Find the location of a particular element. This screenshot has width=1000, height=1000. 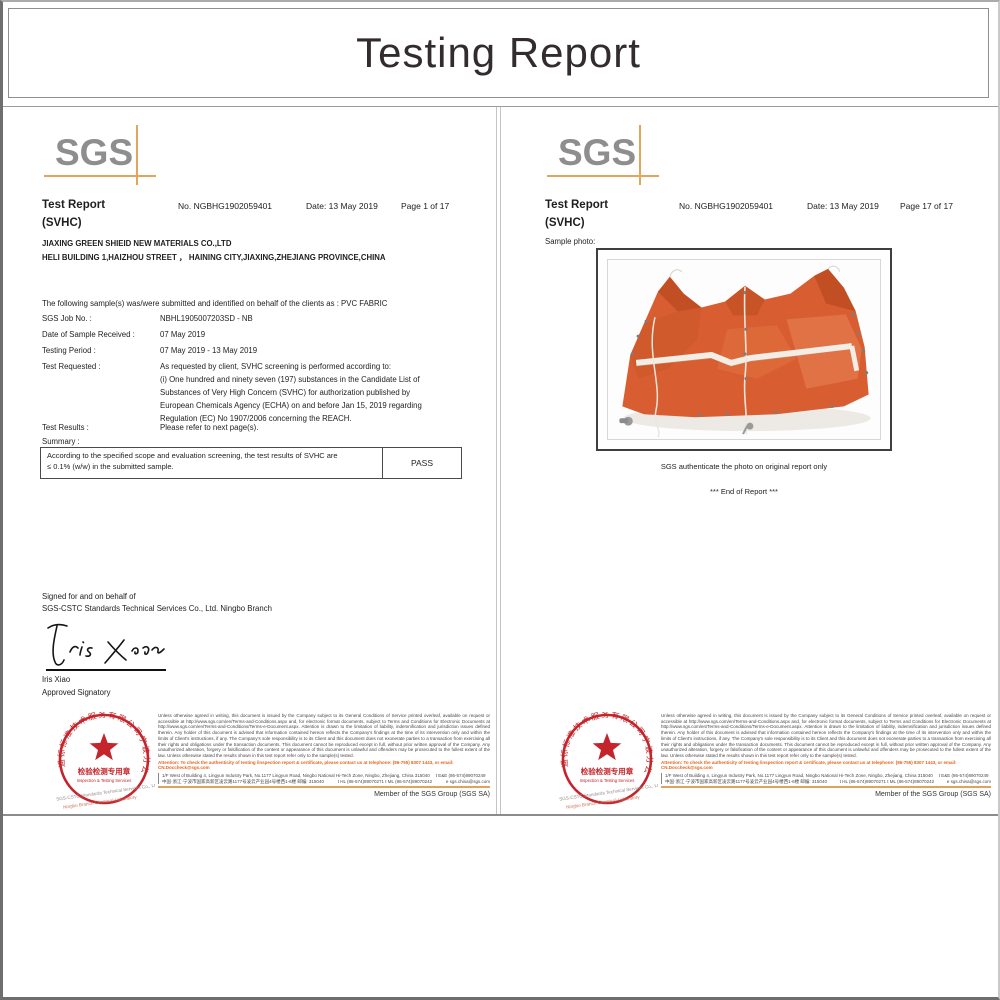

sample-photo-label: Sample photo: is located at coordinates (570, 241).